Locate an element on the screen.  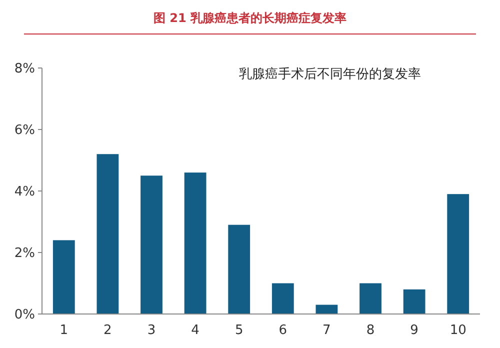
x-tick-label: 3 is located at coordinates (151, 330).